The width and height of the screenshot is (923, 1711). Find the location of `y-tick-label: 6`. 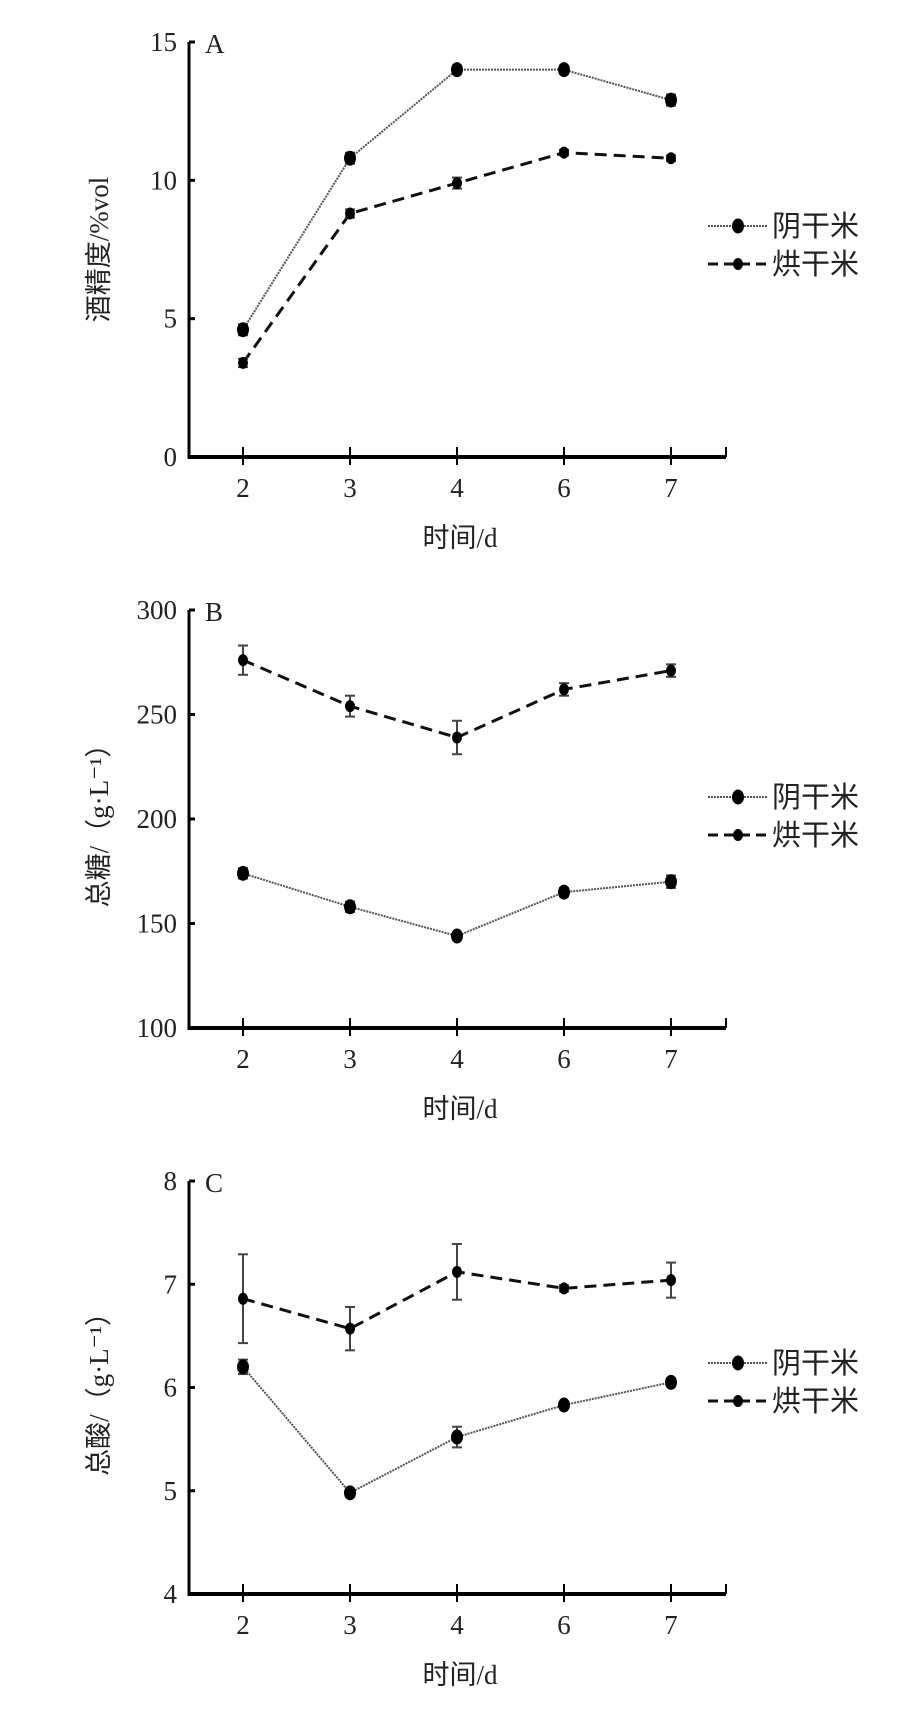

y-tick-label: 6 is located at coordinates (171, 1388).